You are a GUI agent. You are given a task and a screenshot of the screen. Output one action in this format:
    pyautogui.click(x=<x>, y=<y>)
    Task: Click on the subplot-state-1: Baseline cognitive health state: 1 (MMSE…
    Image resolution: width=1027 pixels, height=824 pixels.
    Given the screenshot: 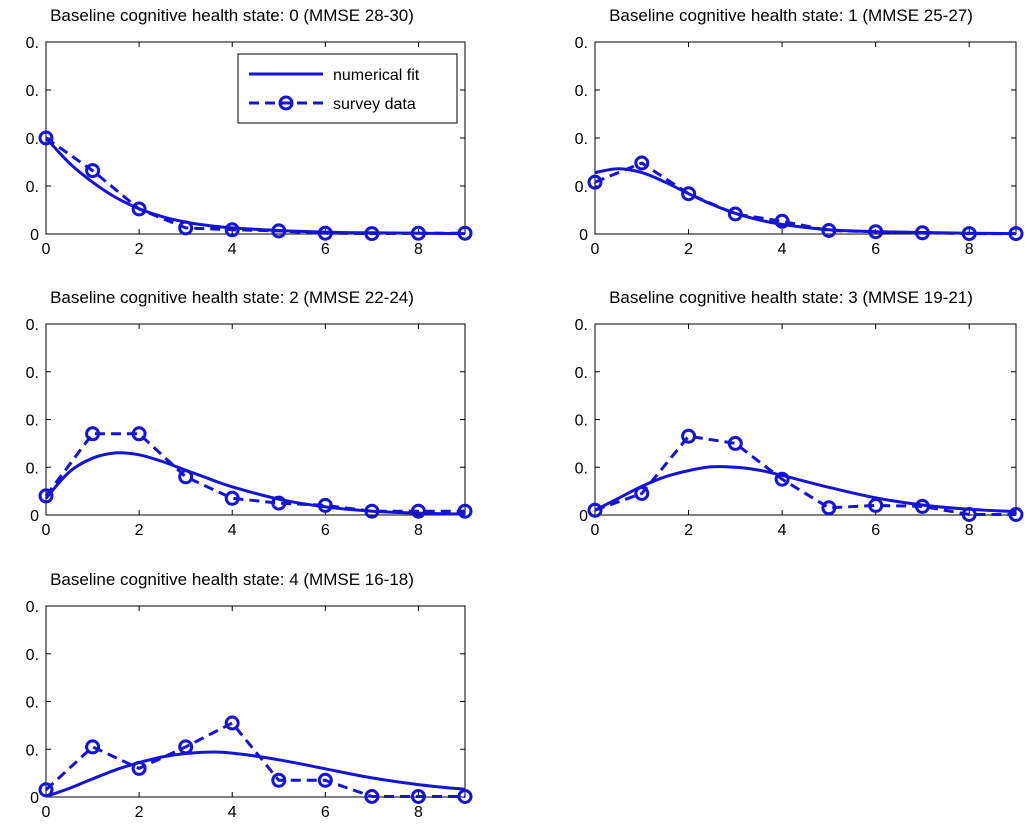 What is the action you would take?
    pyautogui.click(x=799, y=132)
    